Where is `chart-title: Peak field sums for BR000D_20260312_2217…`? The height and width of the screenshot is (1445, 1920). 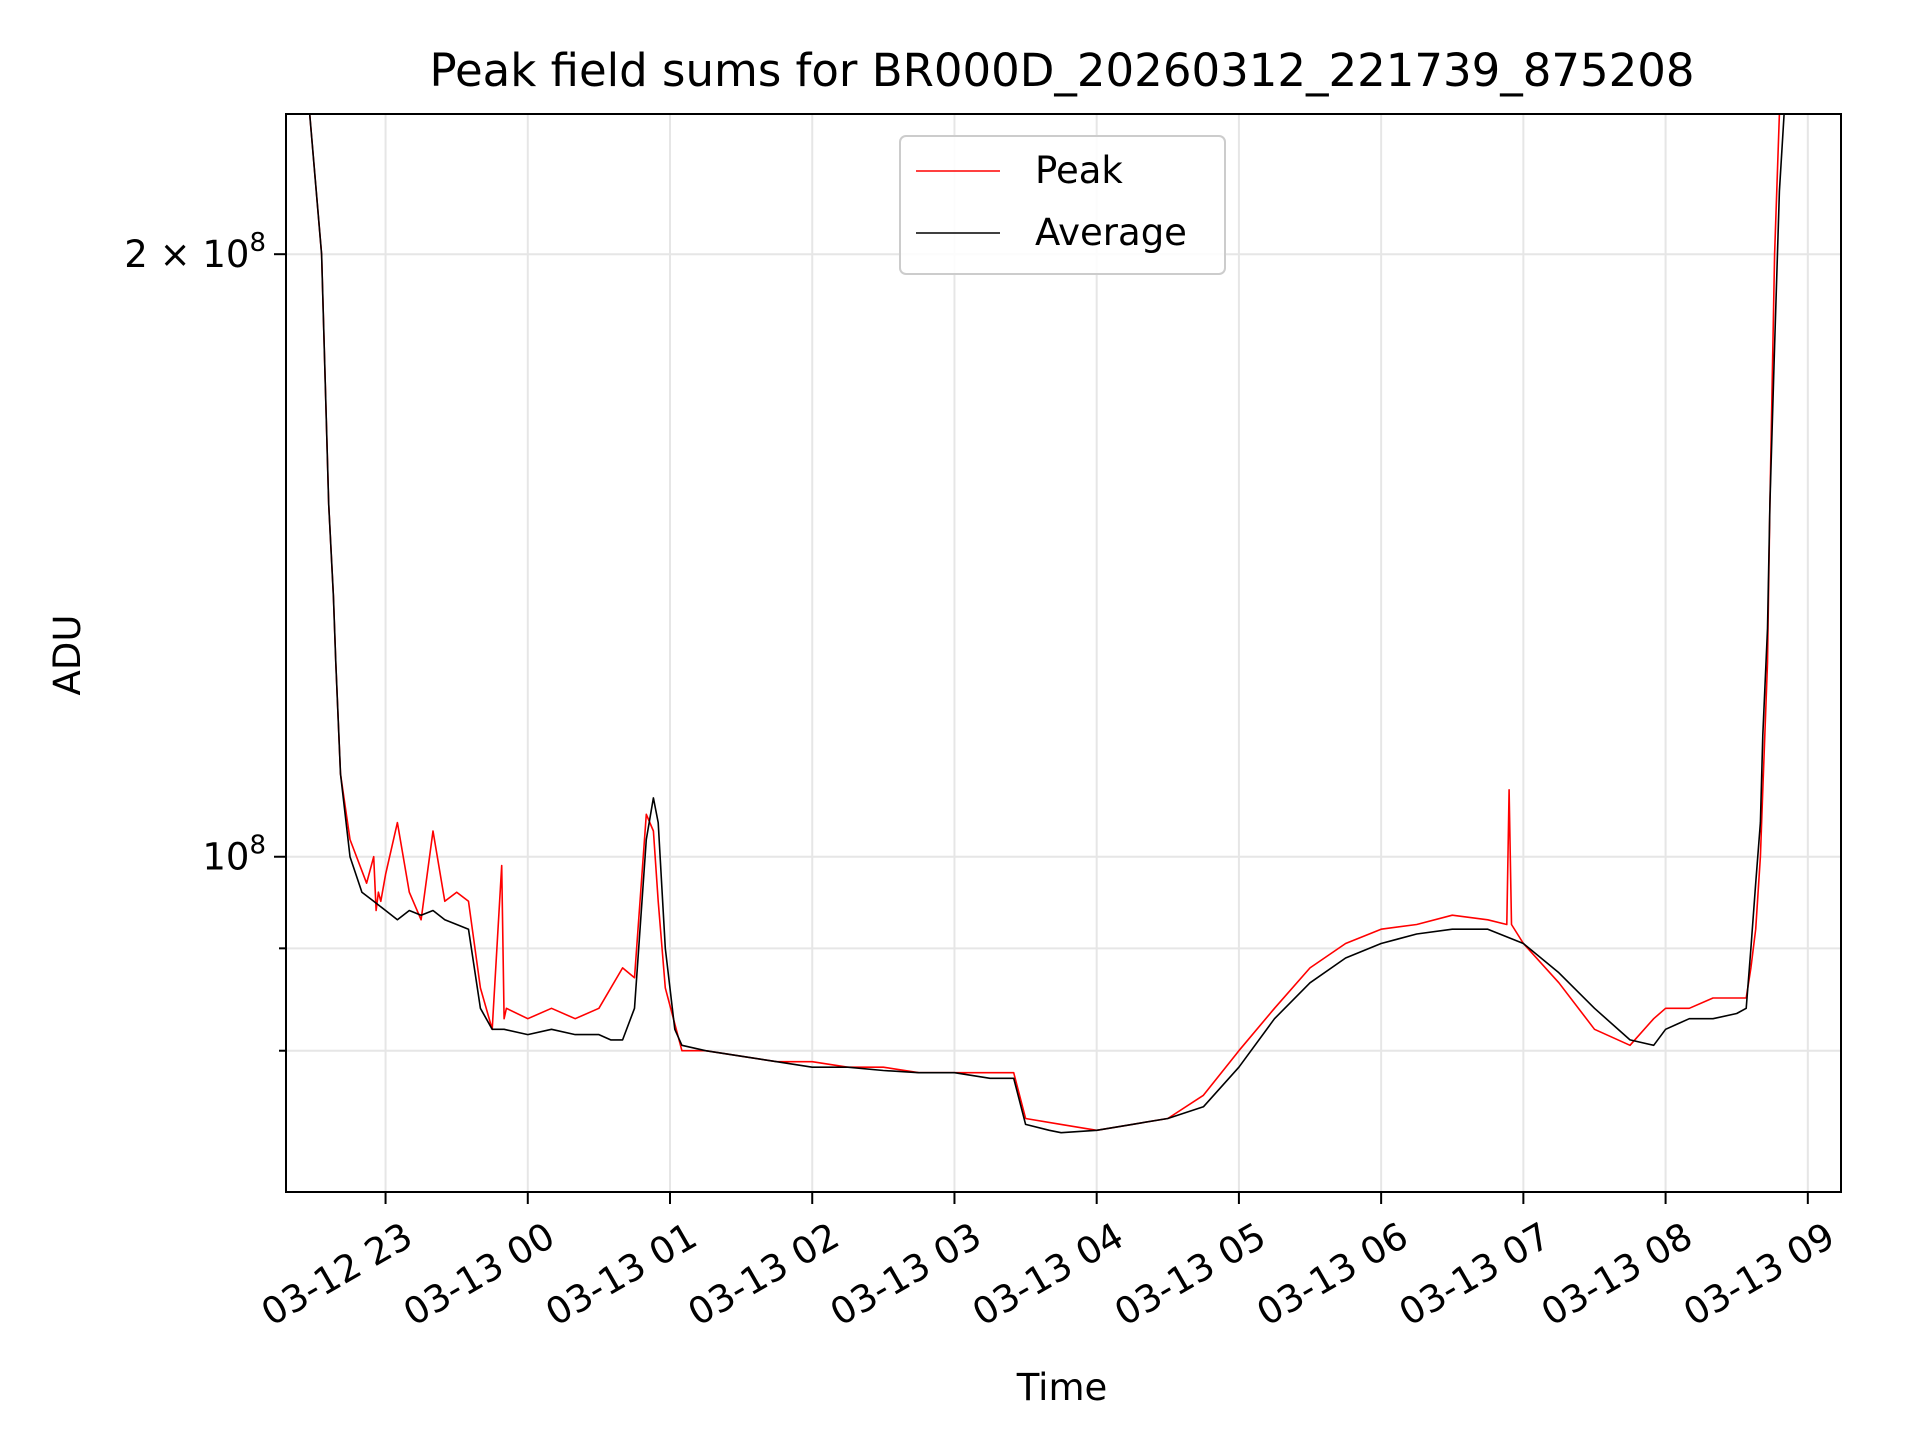
chart-title: Peak field sums for BR000D_20260312_2217… is located at coordinates (1061, 70).